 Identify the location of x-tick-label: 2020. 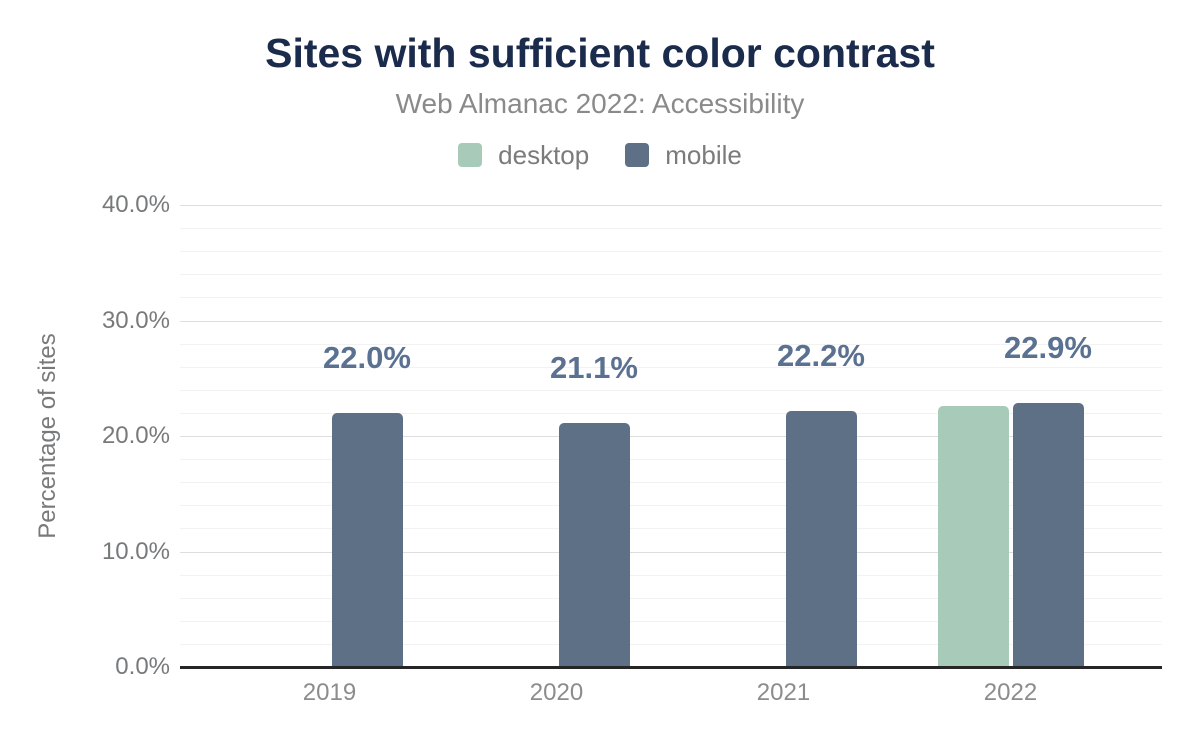
(556, 692).